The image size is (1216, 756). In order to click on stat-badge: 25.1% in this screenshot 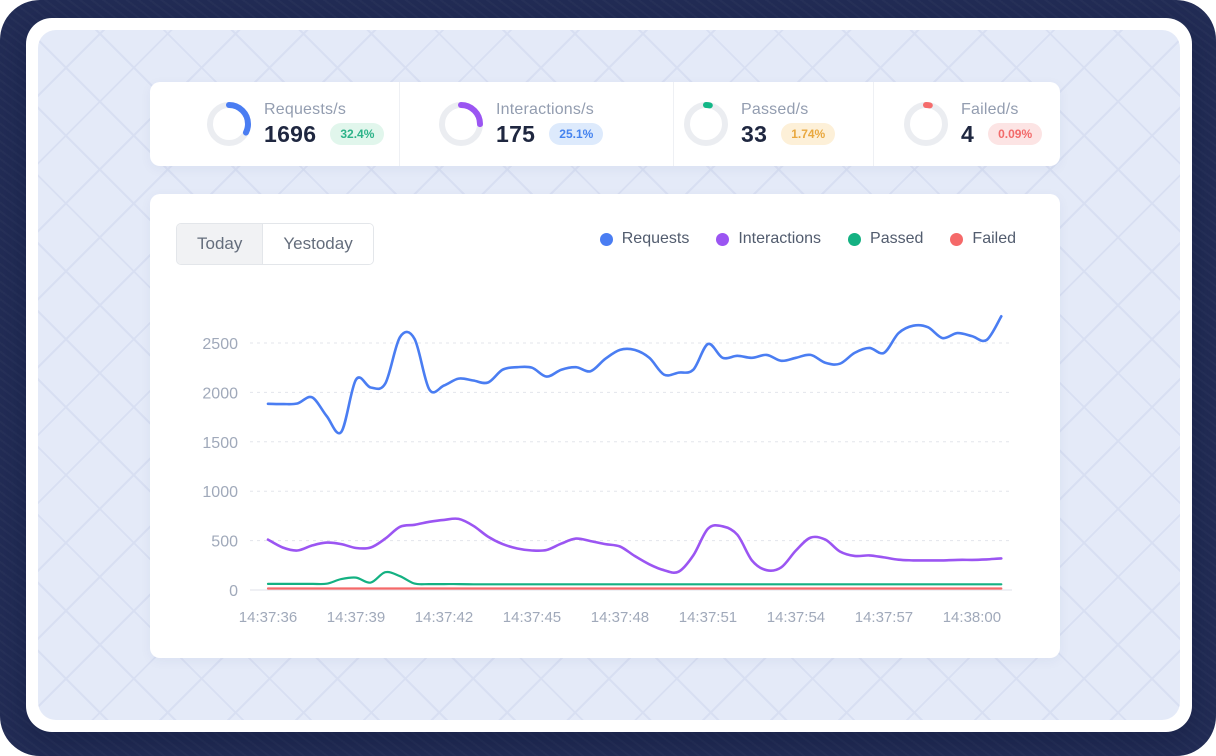, I will do `click(576, 134)`.